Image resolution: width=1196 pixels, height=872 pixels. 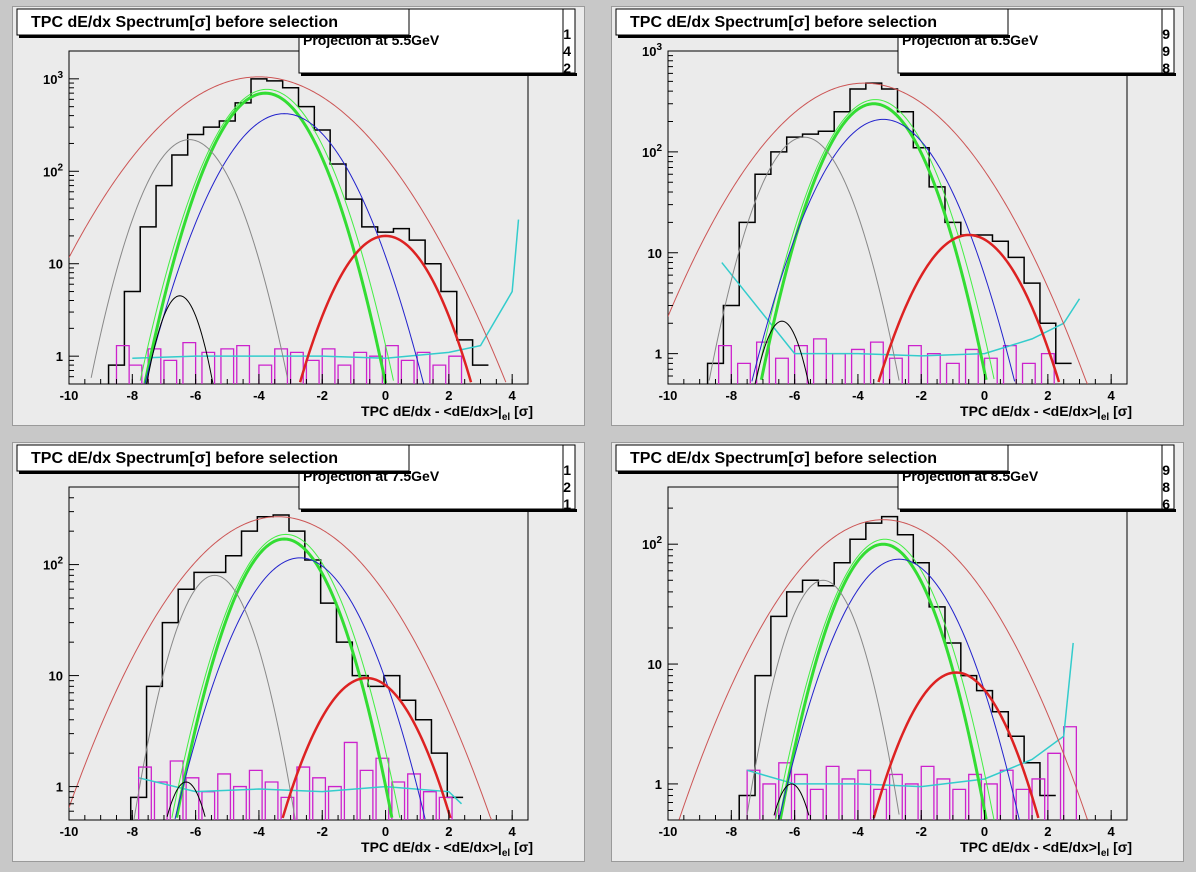 I want to click on y-tick-label: 10³, so click(x=652, y=50).